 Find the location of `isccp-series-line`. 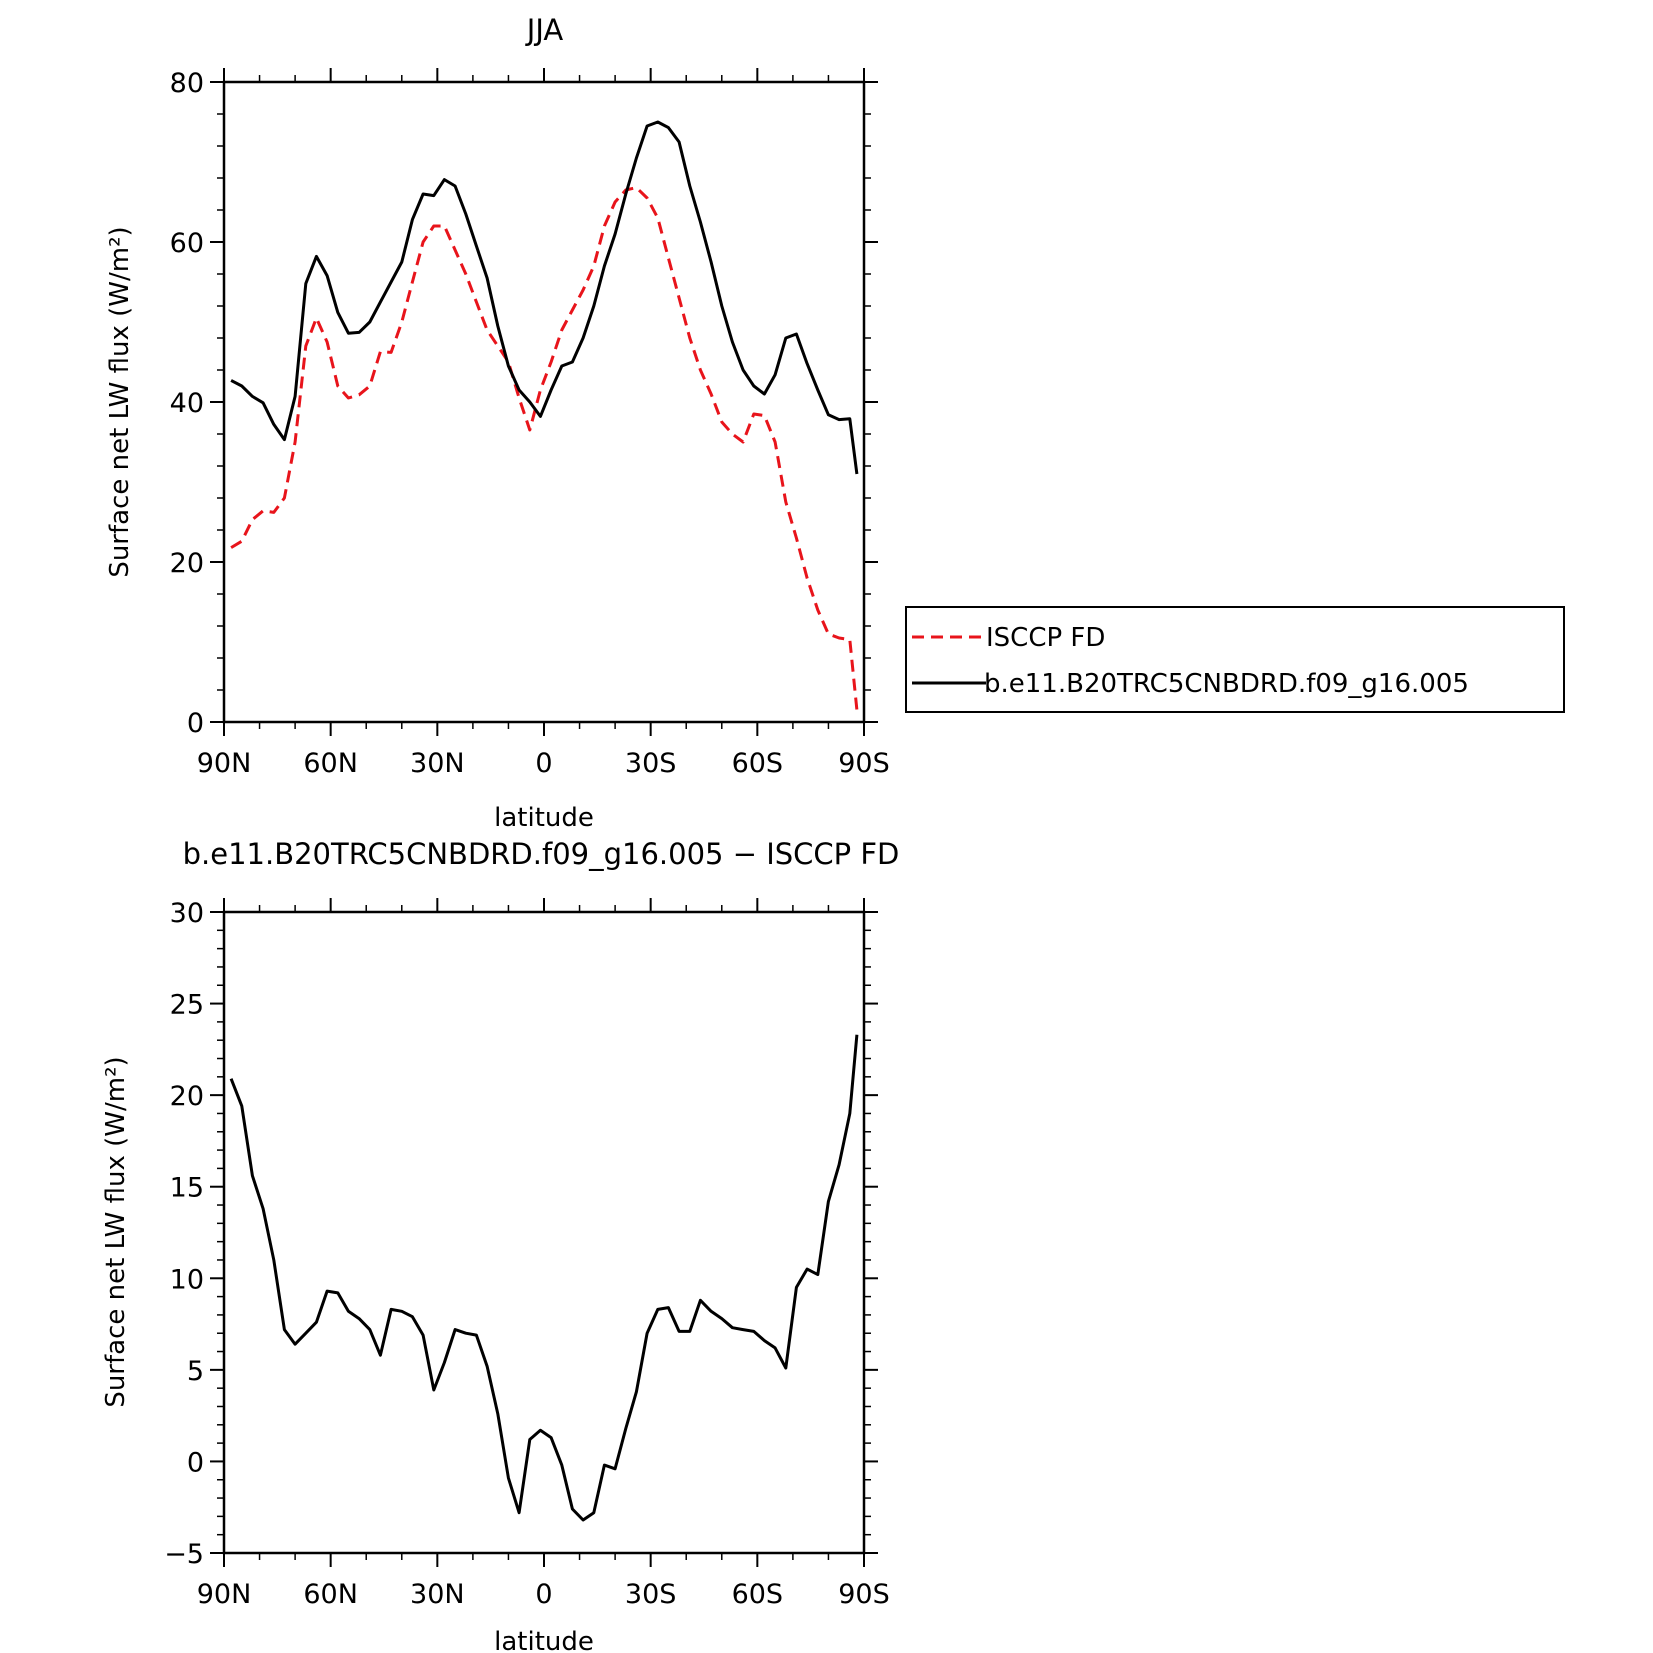

isccp-series-line is located at coordinates (544, 448).